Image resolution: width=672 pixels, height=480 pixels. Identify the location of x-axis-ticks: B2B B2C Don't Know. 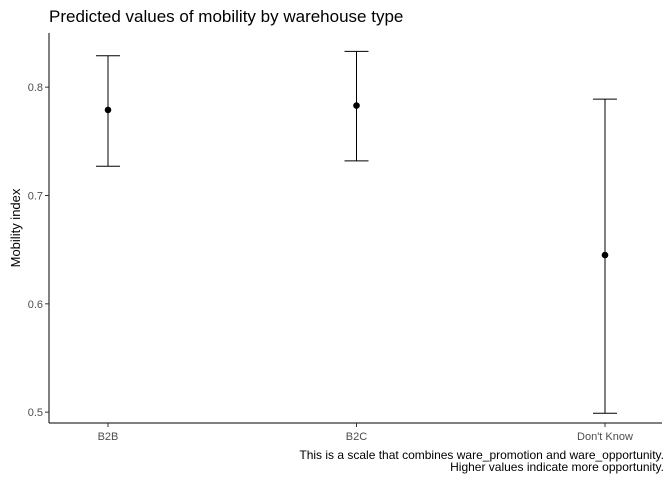
(365, 433).